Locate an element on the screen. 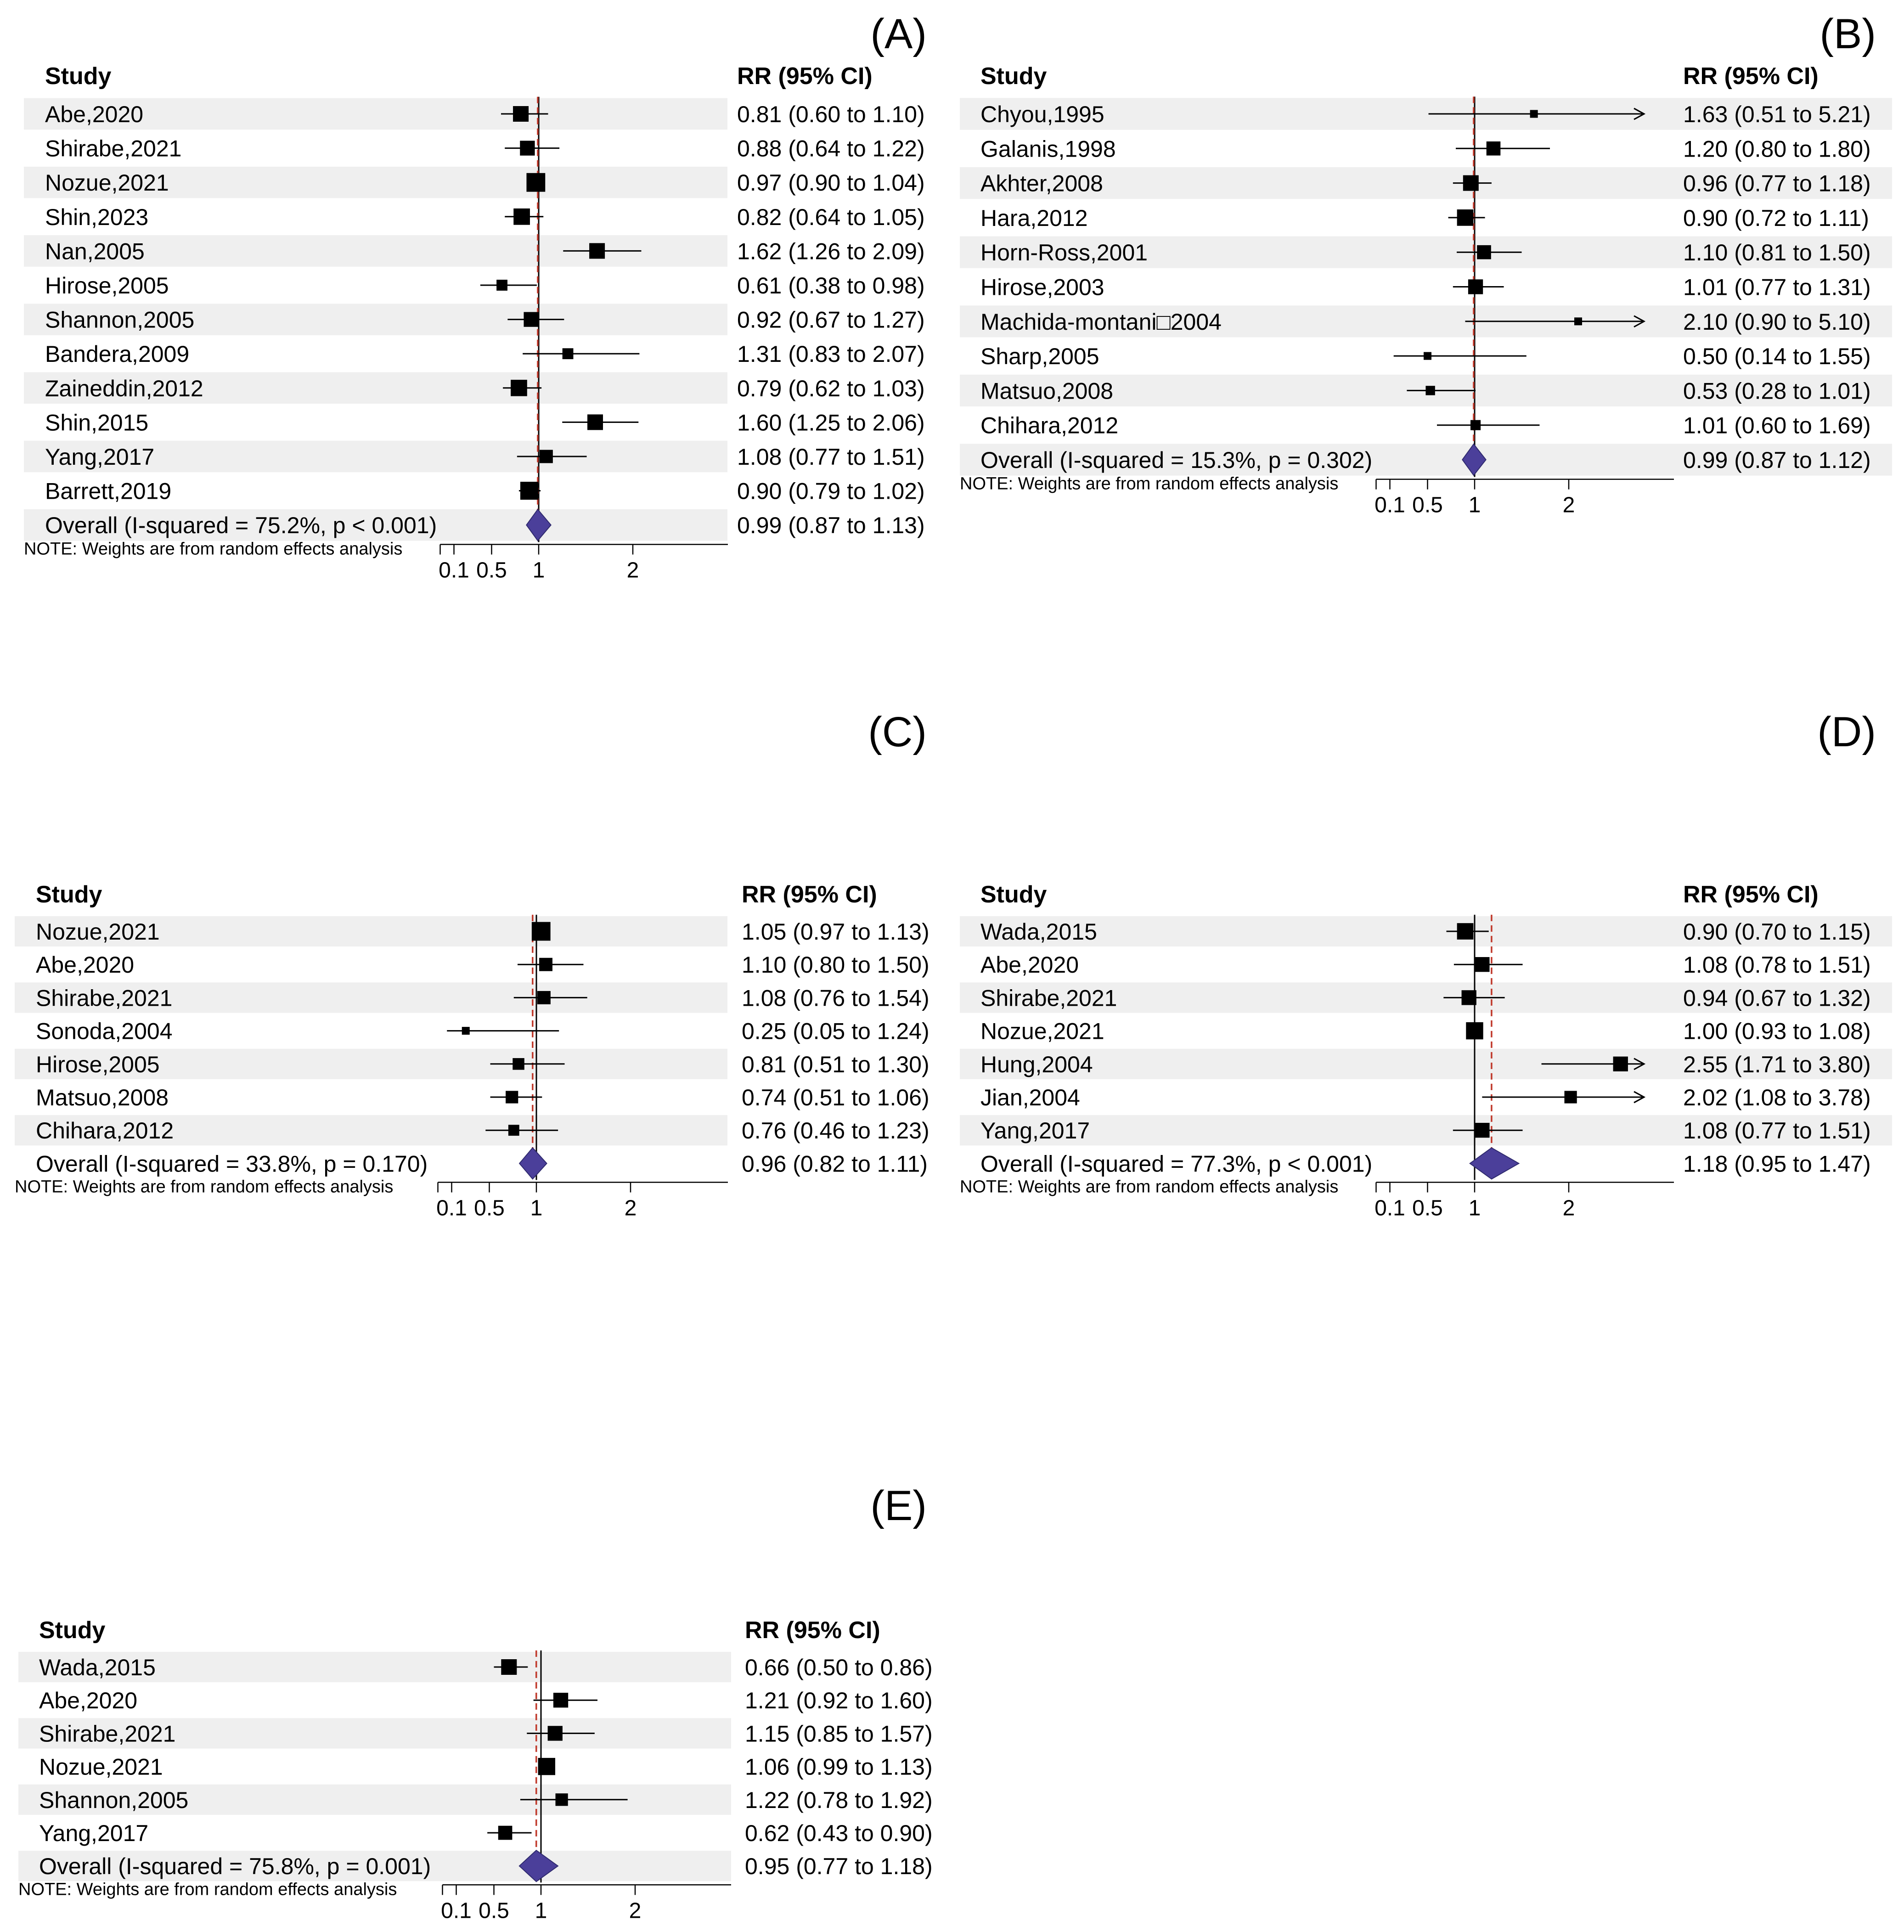 The image size is (1904, 1932). panel-label: (B) is located at coordinates (1848, 34).